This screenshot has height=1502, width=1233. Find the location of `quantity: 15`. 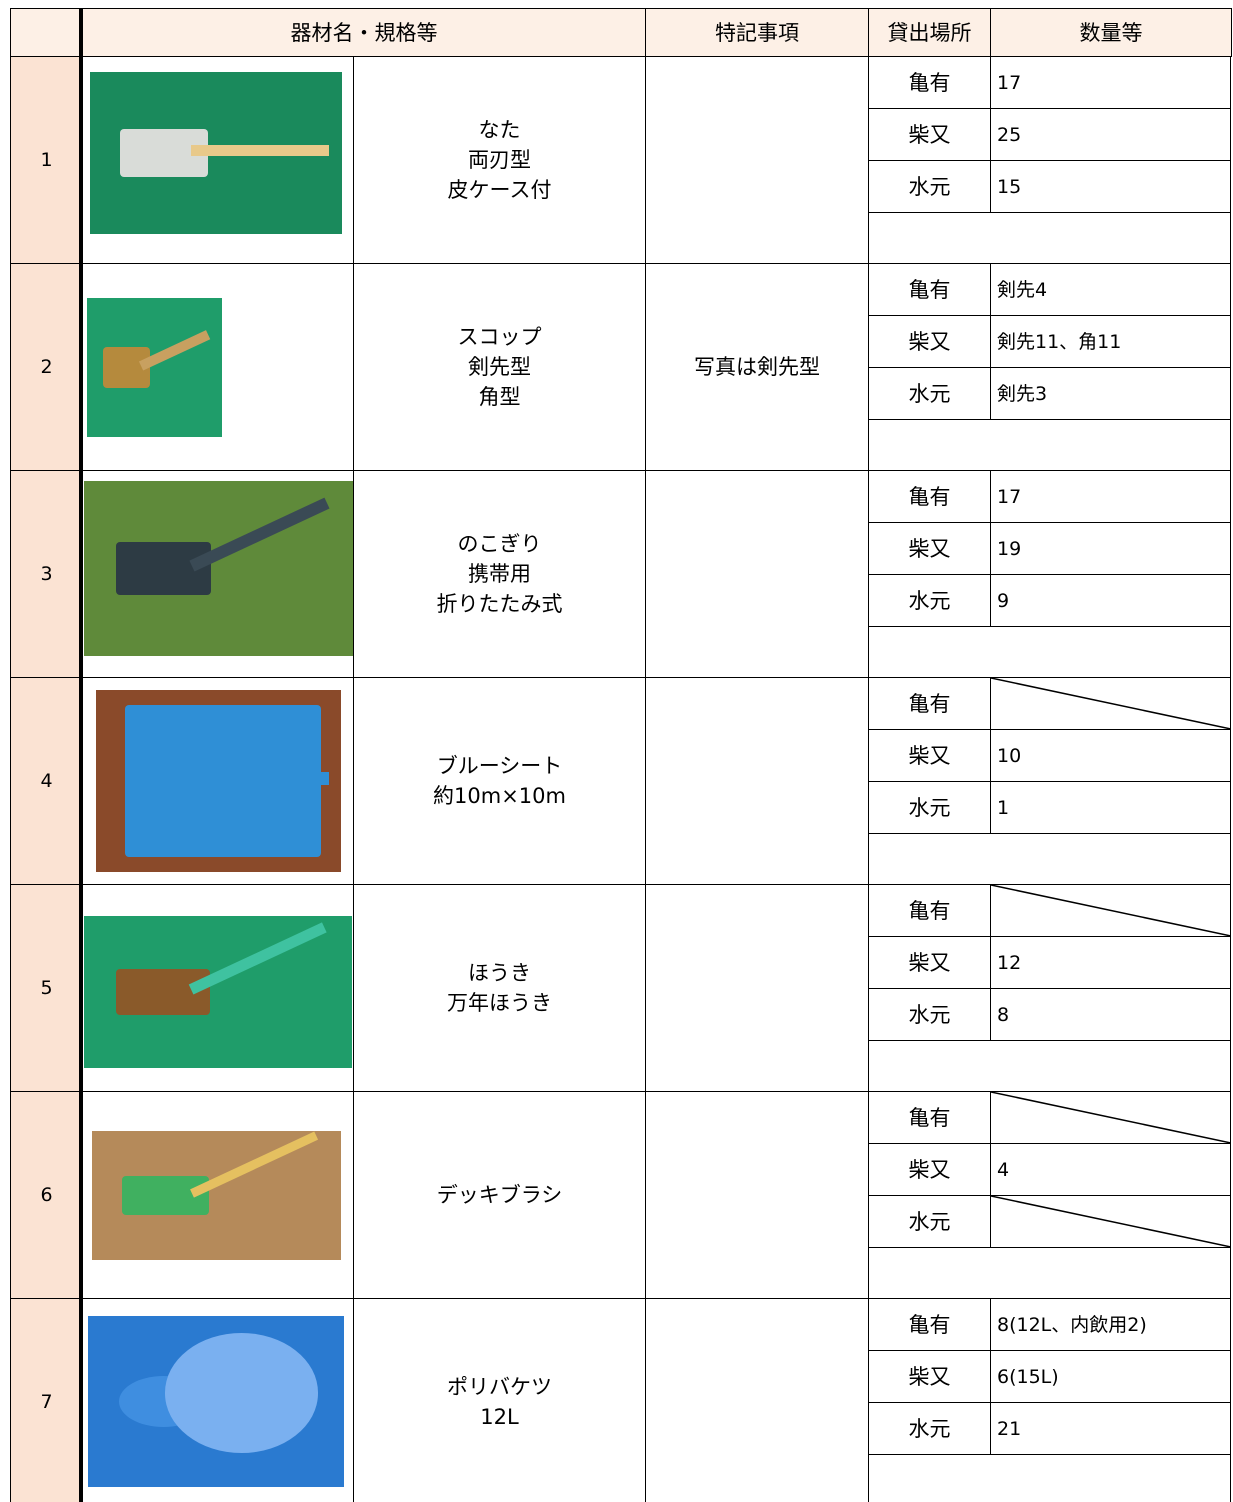

quantity: 15 is located at coordinates (1110, 186).